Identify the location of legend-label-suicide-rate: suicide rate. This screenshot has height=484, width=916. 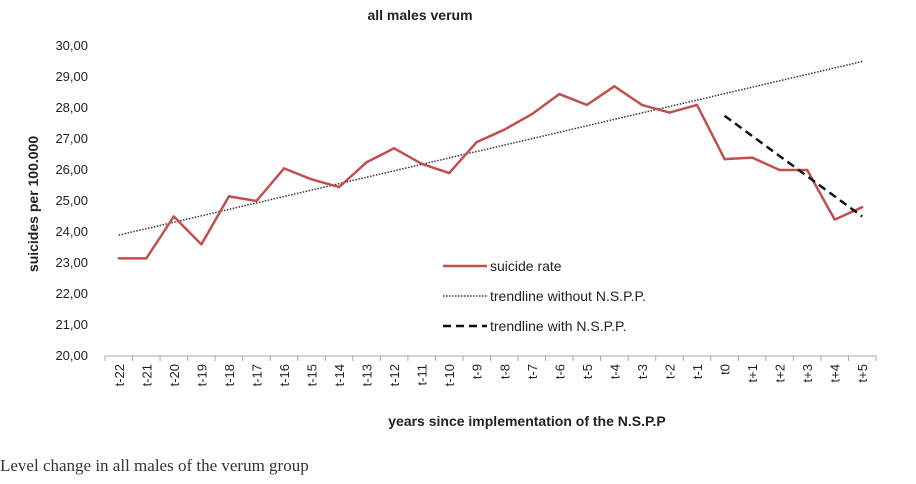
(526, 266).